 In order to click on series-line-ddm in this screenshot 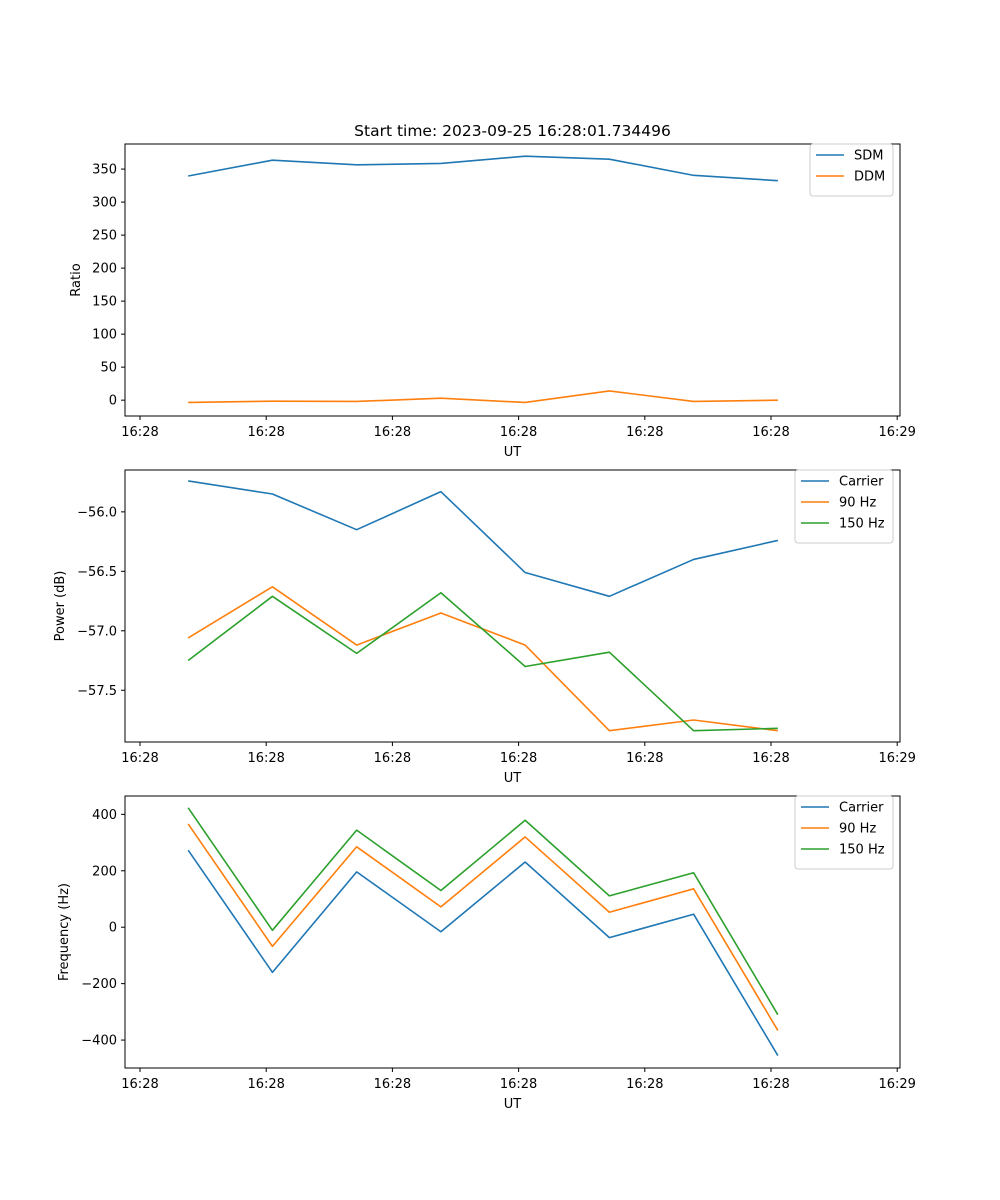, I will do `click(483, 397)`.